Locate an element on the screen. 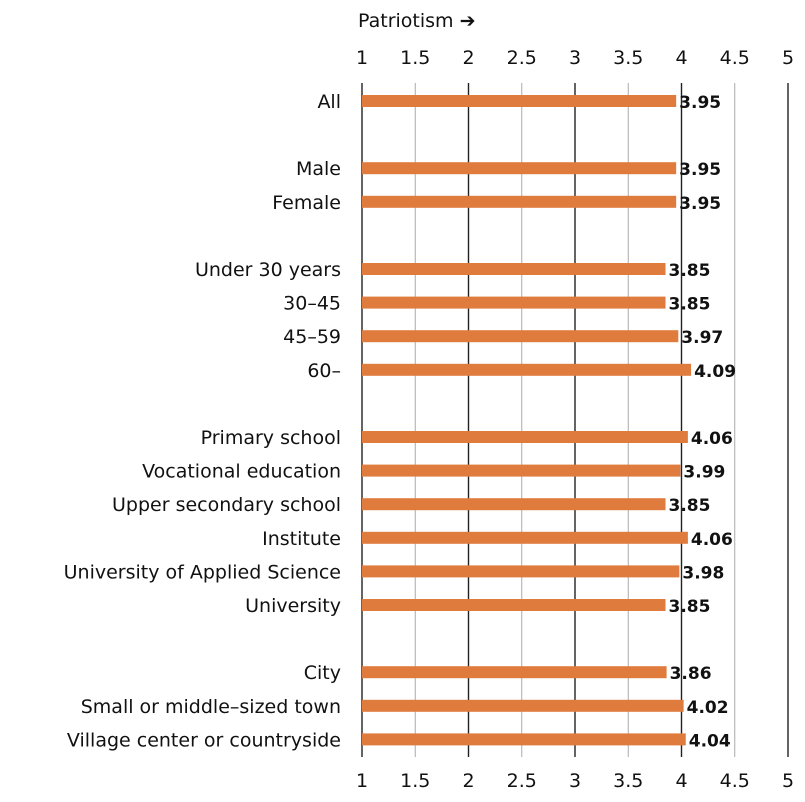  value-label: 4.02 is located at coordinates (708, 708).